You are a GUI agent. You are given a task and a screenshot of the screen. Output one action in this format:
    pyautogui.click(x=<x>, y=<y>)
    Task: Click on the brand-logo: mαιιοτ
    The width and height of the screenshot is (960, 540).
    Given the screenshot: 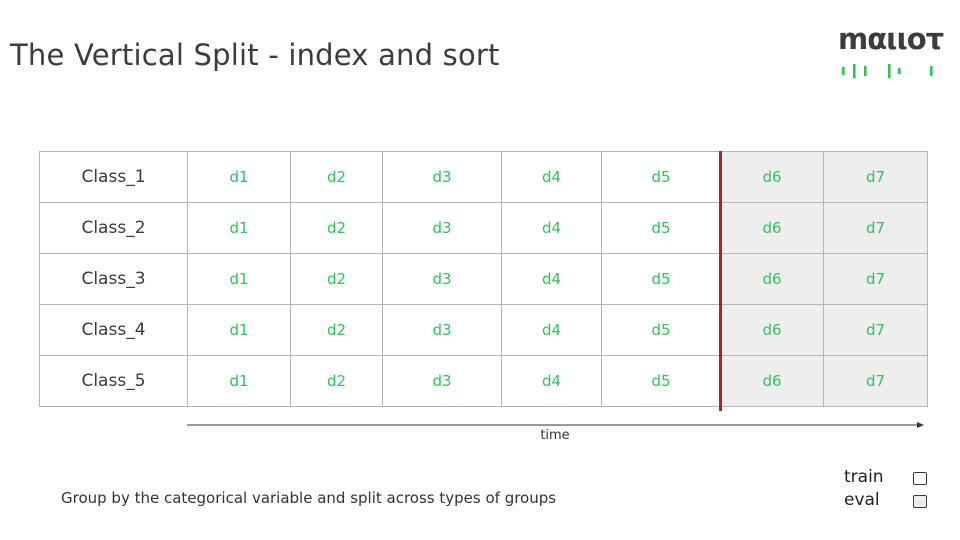 What is the action you would take?
    pyautogui.click(x=891, y=53)
    